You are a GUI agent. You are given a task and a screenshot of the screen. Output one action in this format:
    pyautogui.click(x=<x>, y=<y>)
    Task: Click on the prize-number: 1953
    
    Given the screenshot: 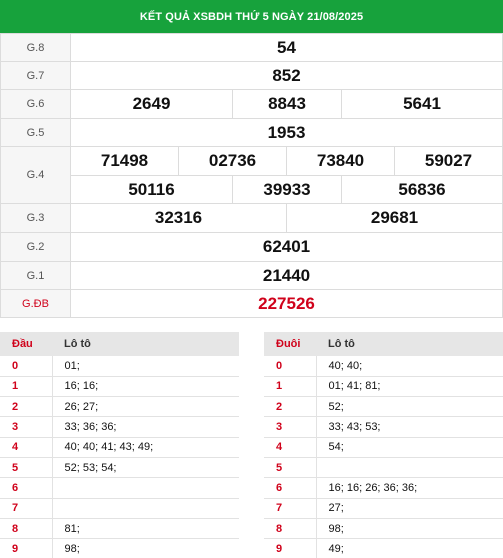 What is the action you would take?
    pyautogui.click(x=286, y=132)
    